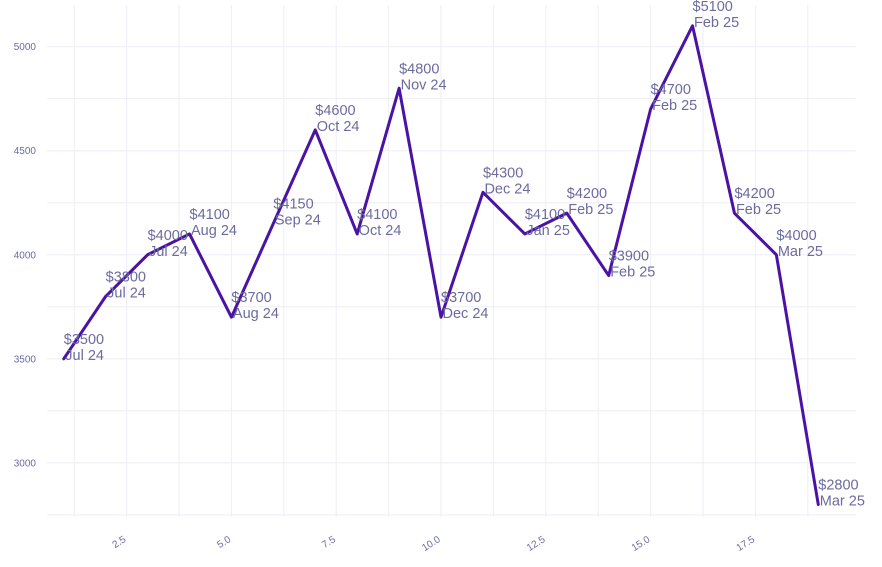  What do you see at coordinates (746, 544) in the screenshot?
I see `x-tick-label: 17.5` at bounding box center [746, 544].